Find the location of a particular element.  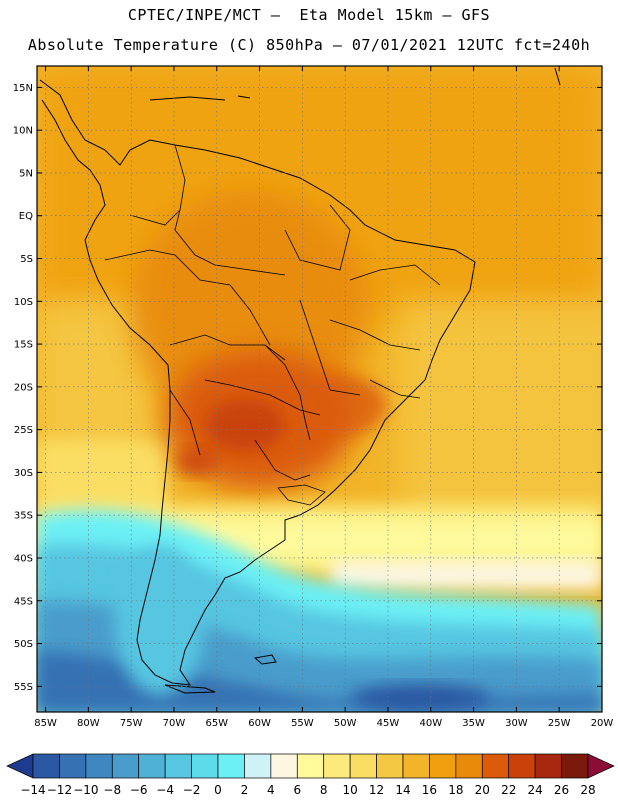

lat-label: 30S is located at coordinates (23, 473).